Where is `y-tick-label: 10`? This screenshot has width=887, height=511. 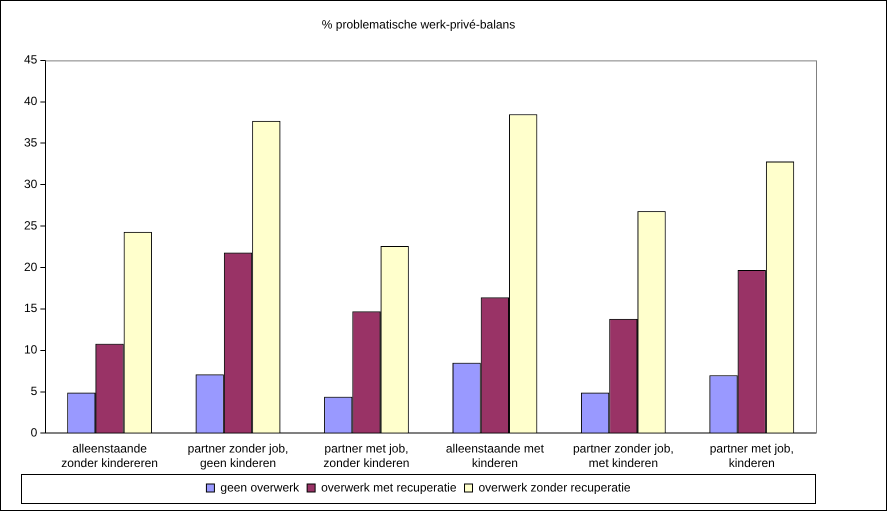
y-tick-label: 10 is located at coordinates (31, 349).